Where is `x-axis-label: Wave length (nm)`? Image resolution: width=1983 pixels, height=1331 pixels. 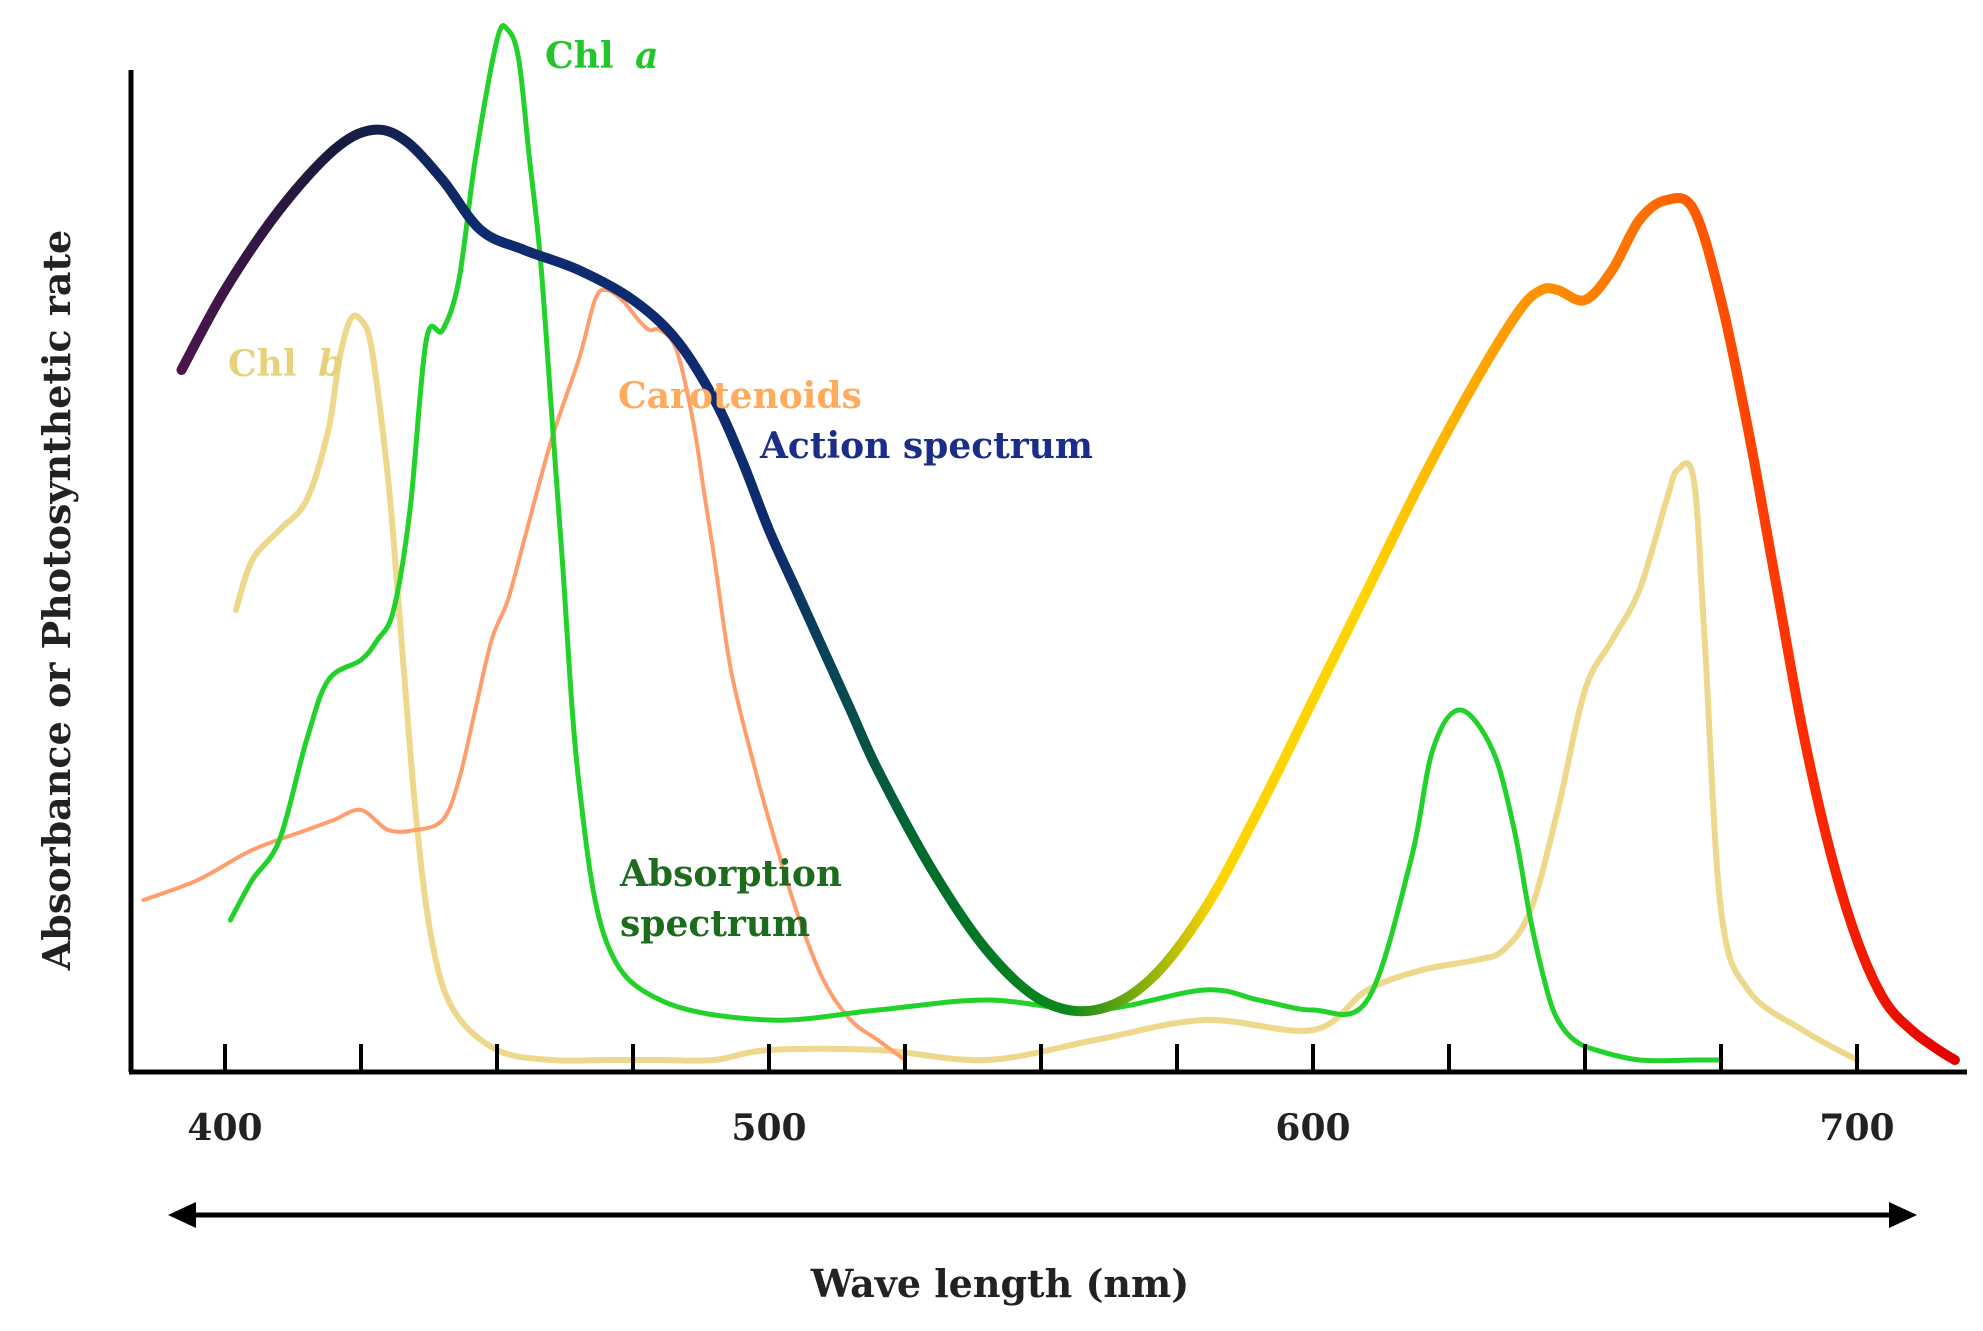
x-axis-label: Wave length (nm) is located at coordinates (1000, 1283).